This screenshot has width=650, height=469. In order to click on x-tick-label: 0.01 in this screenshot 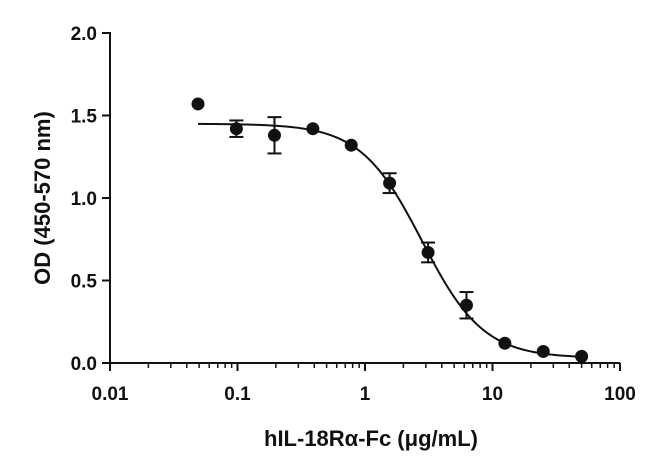, I will do `click(110, 394)`.